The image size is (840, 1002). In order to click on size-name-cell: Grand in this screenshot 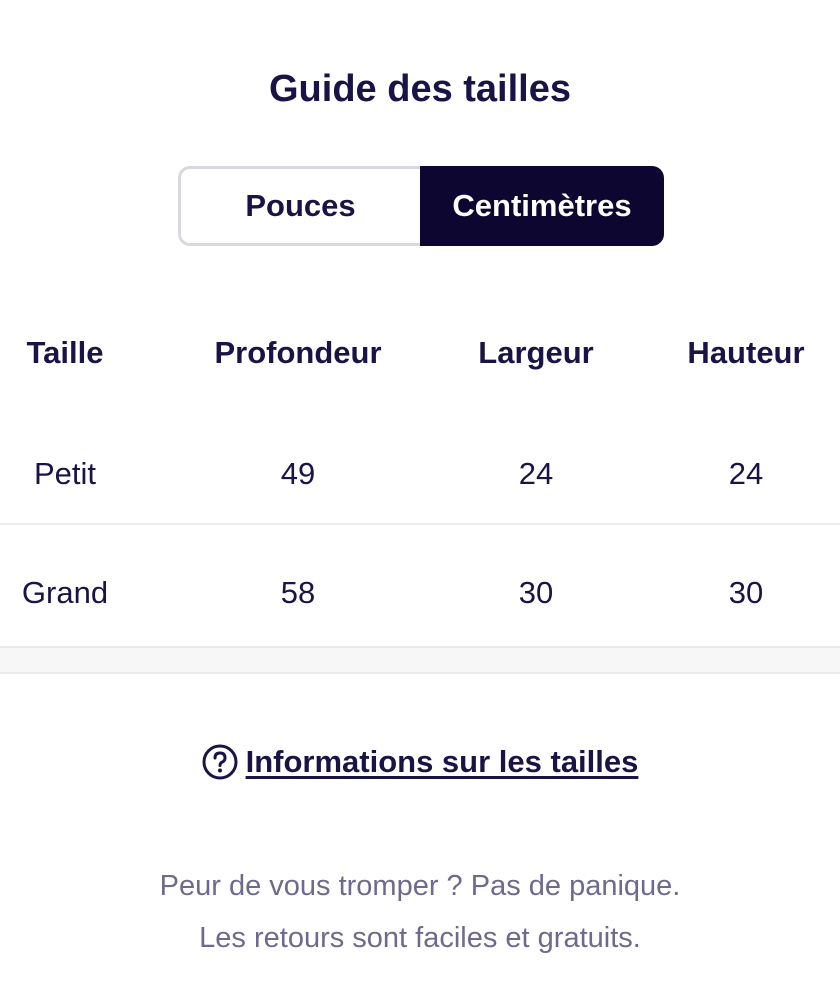, I will do `click(65, 592)`.